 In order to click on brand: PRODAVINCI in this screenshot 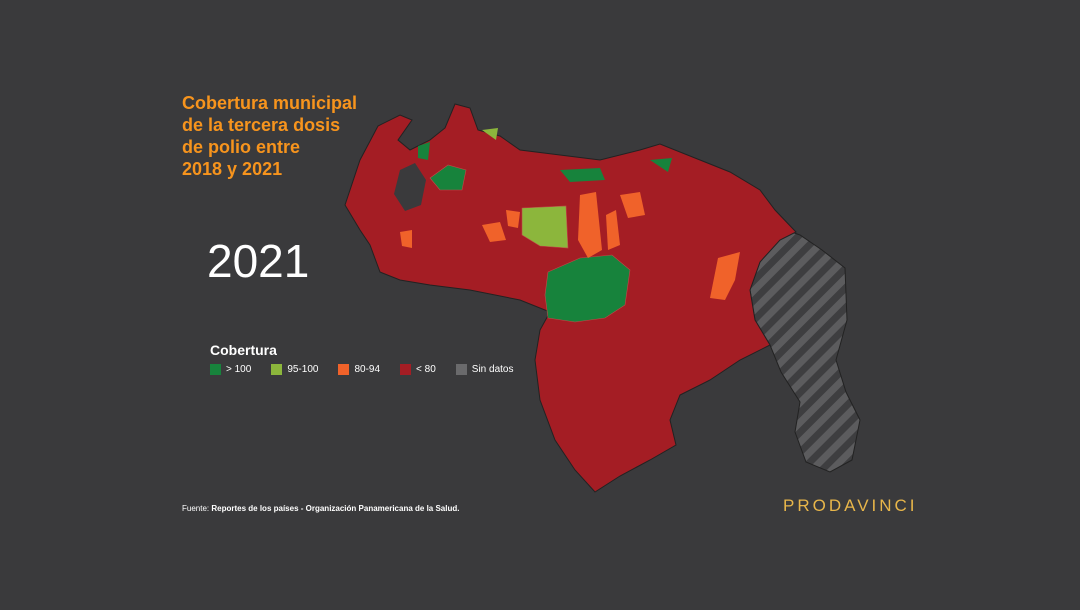, I will do `click(850, 505)`.